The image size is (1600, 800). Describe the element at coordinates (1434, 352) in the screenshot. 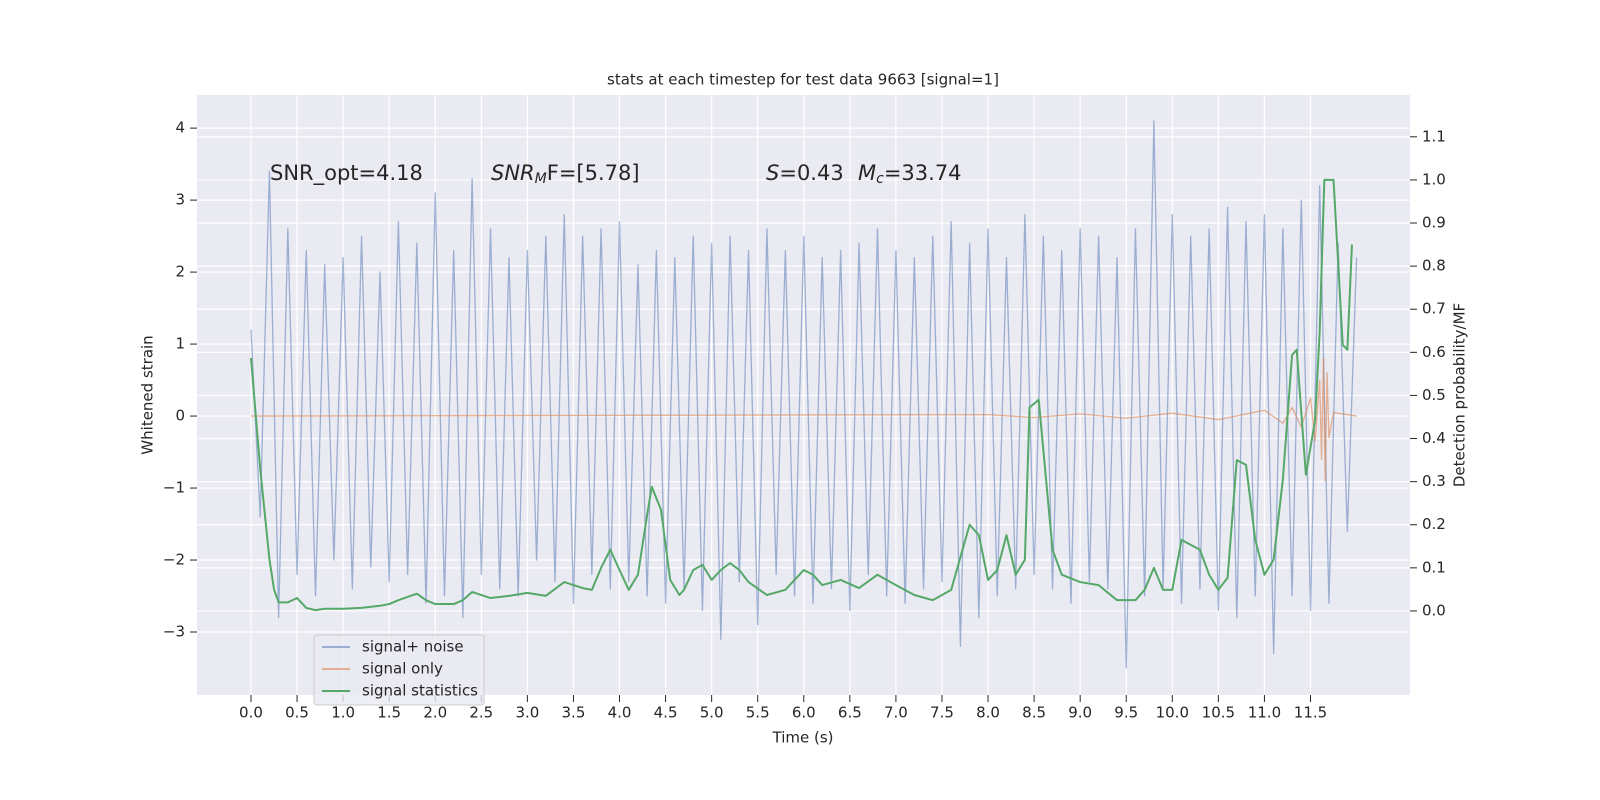

I see `y2-tick-label: 0.6` at that location.